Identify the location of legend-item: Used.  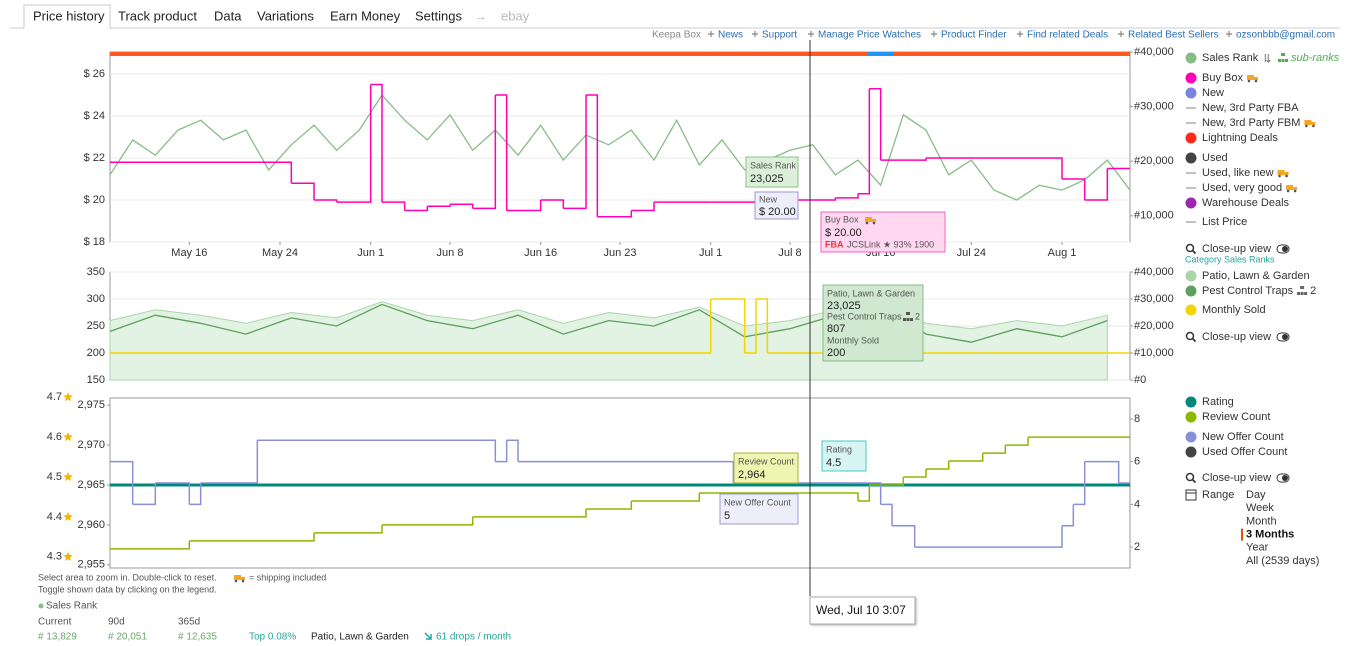
(1215, 158).